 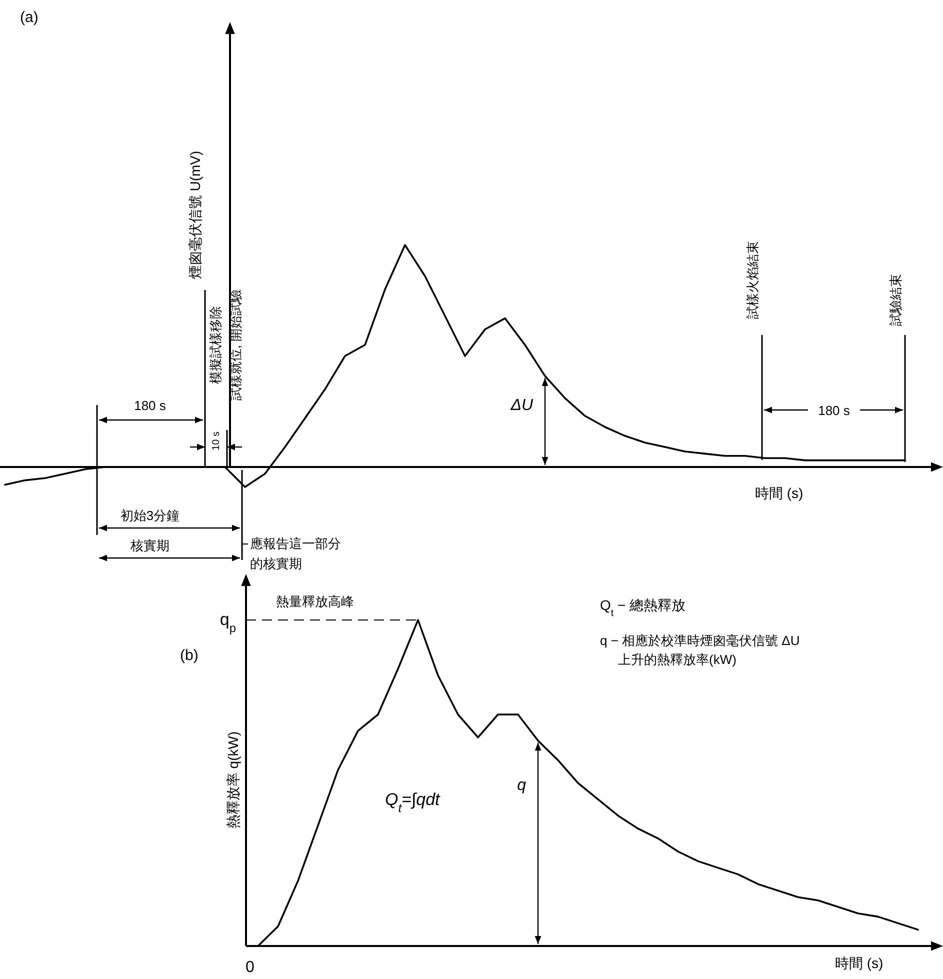 I want to click on annotation: q, so click(x=521, y=785).